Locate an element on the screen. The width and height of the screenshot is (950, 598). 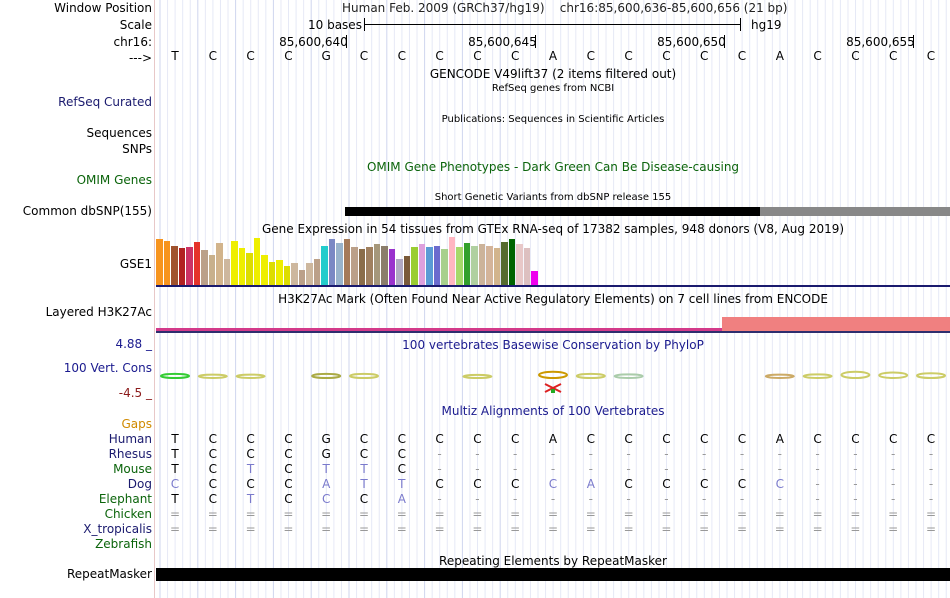
label-common-dbsnp: Common dbSNP(155) is located at coordinates (87, 211).